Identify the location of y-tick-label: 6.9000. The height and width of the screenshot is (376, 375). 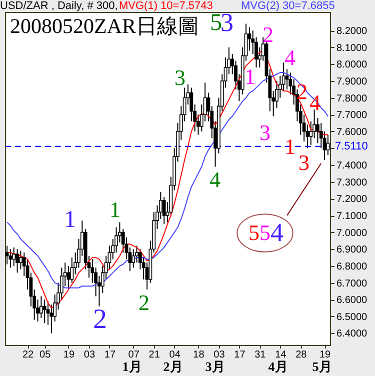
(352, 250).